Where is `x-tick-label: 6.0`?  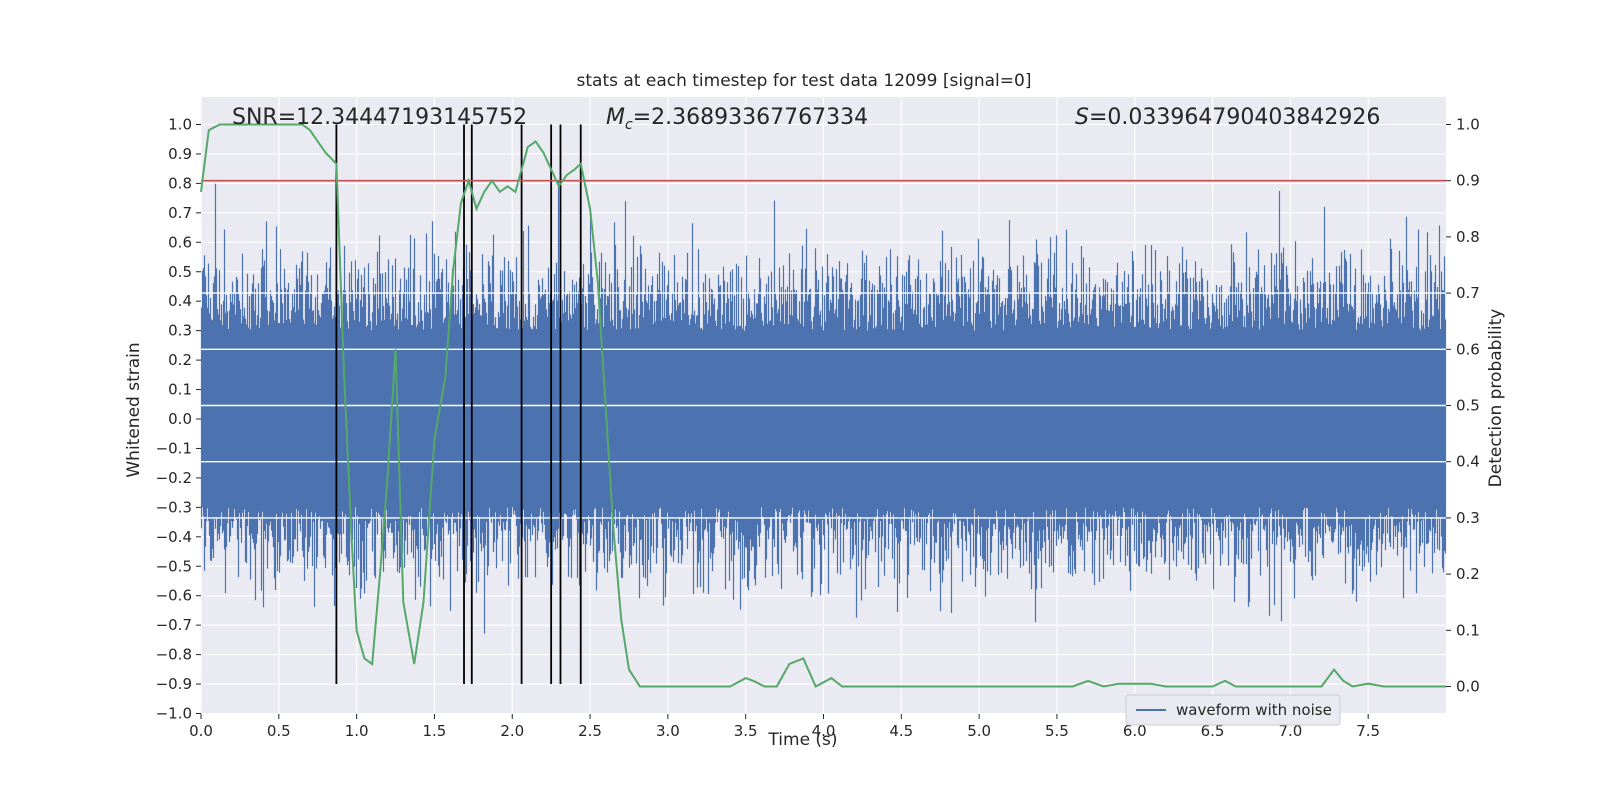 x-tick-label: 6.0 is located at coordinates (1135, 731).